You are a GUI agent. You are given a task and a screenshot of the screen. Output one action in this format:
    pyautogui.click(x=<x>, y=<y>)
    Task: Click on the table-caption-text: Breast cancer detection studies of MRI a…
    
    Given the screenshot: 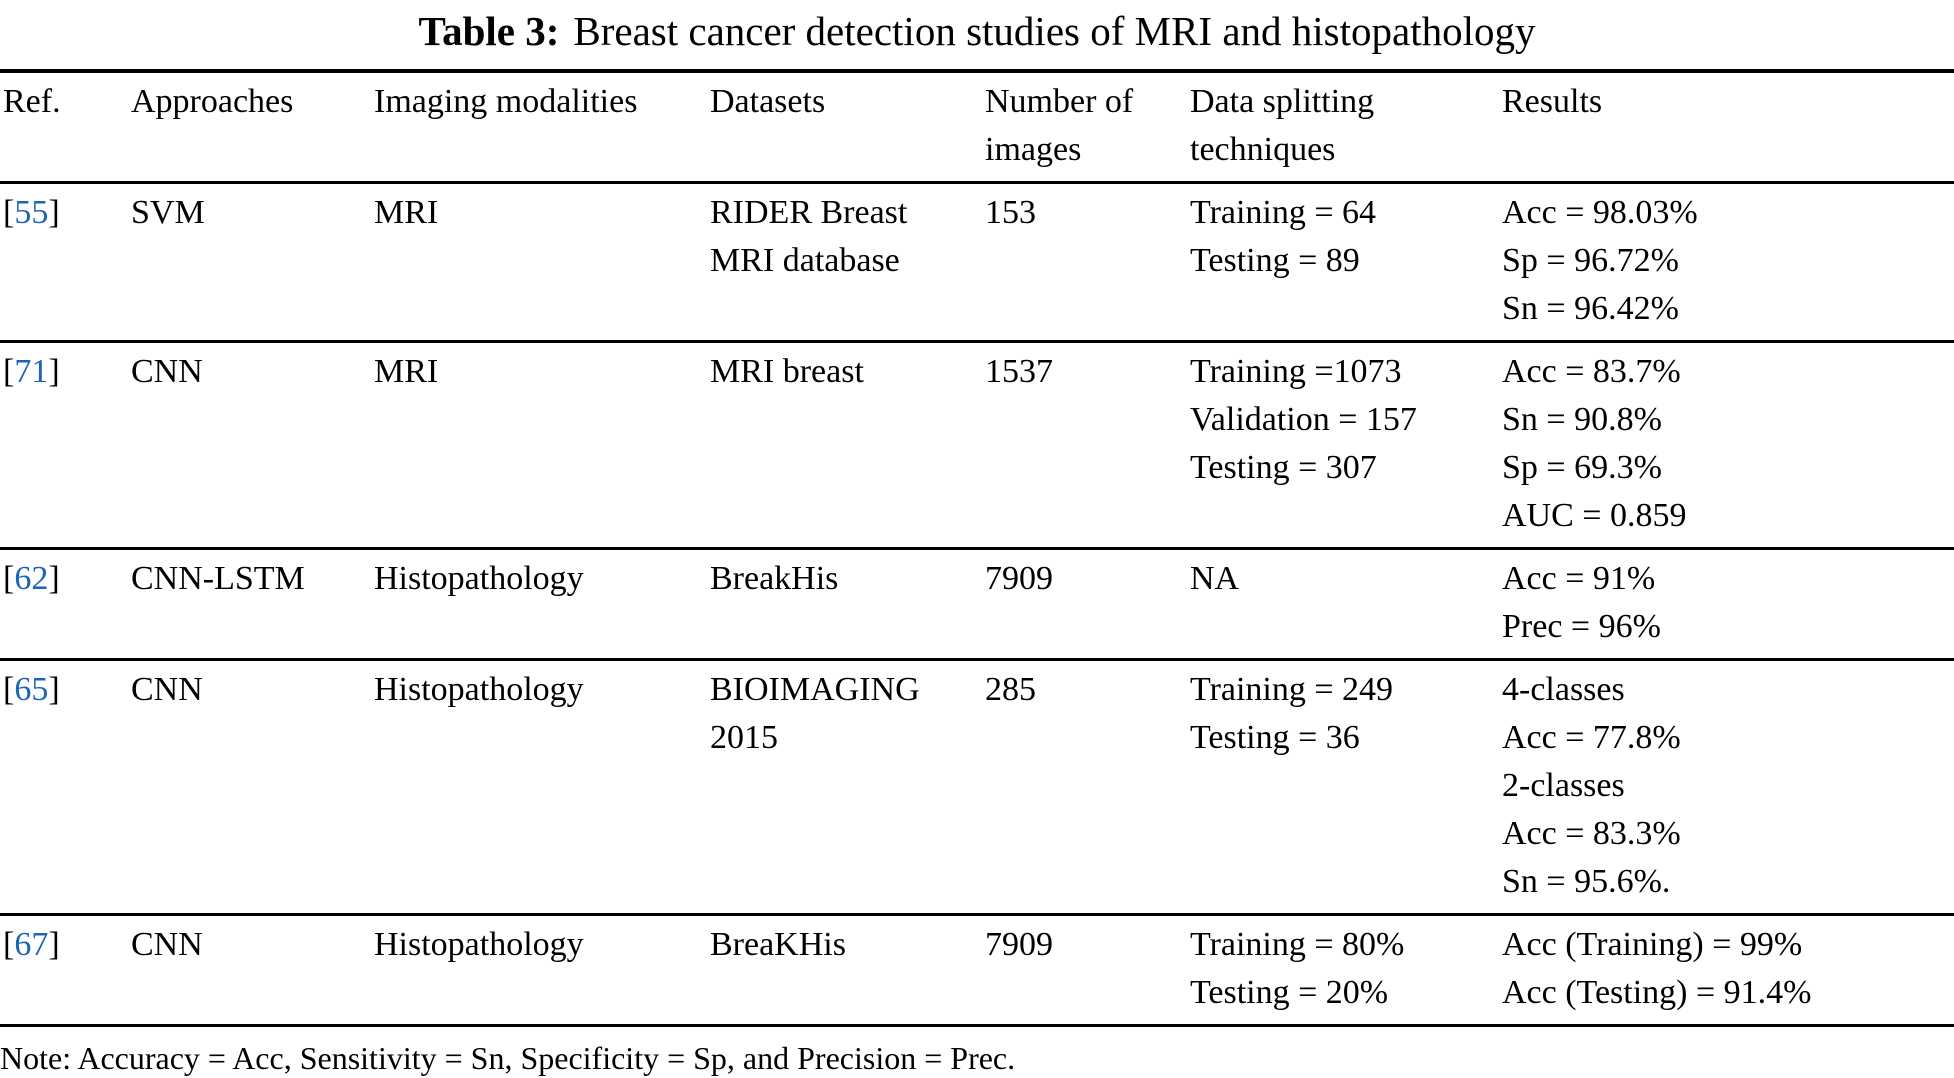 What is the action you would take?
    pyautogui.click(x=1054, y=31)
    